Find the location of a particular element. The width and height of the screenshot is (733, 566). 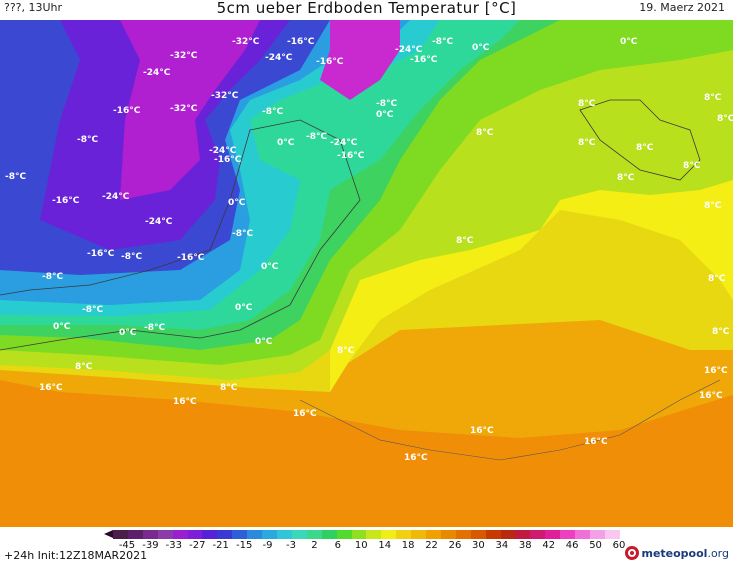

colorbar-tick-label: 26 is located at coordinates (455, 545).